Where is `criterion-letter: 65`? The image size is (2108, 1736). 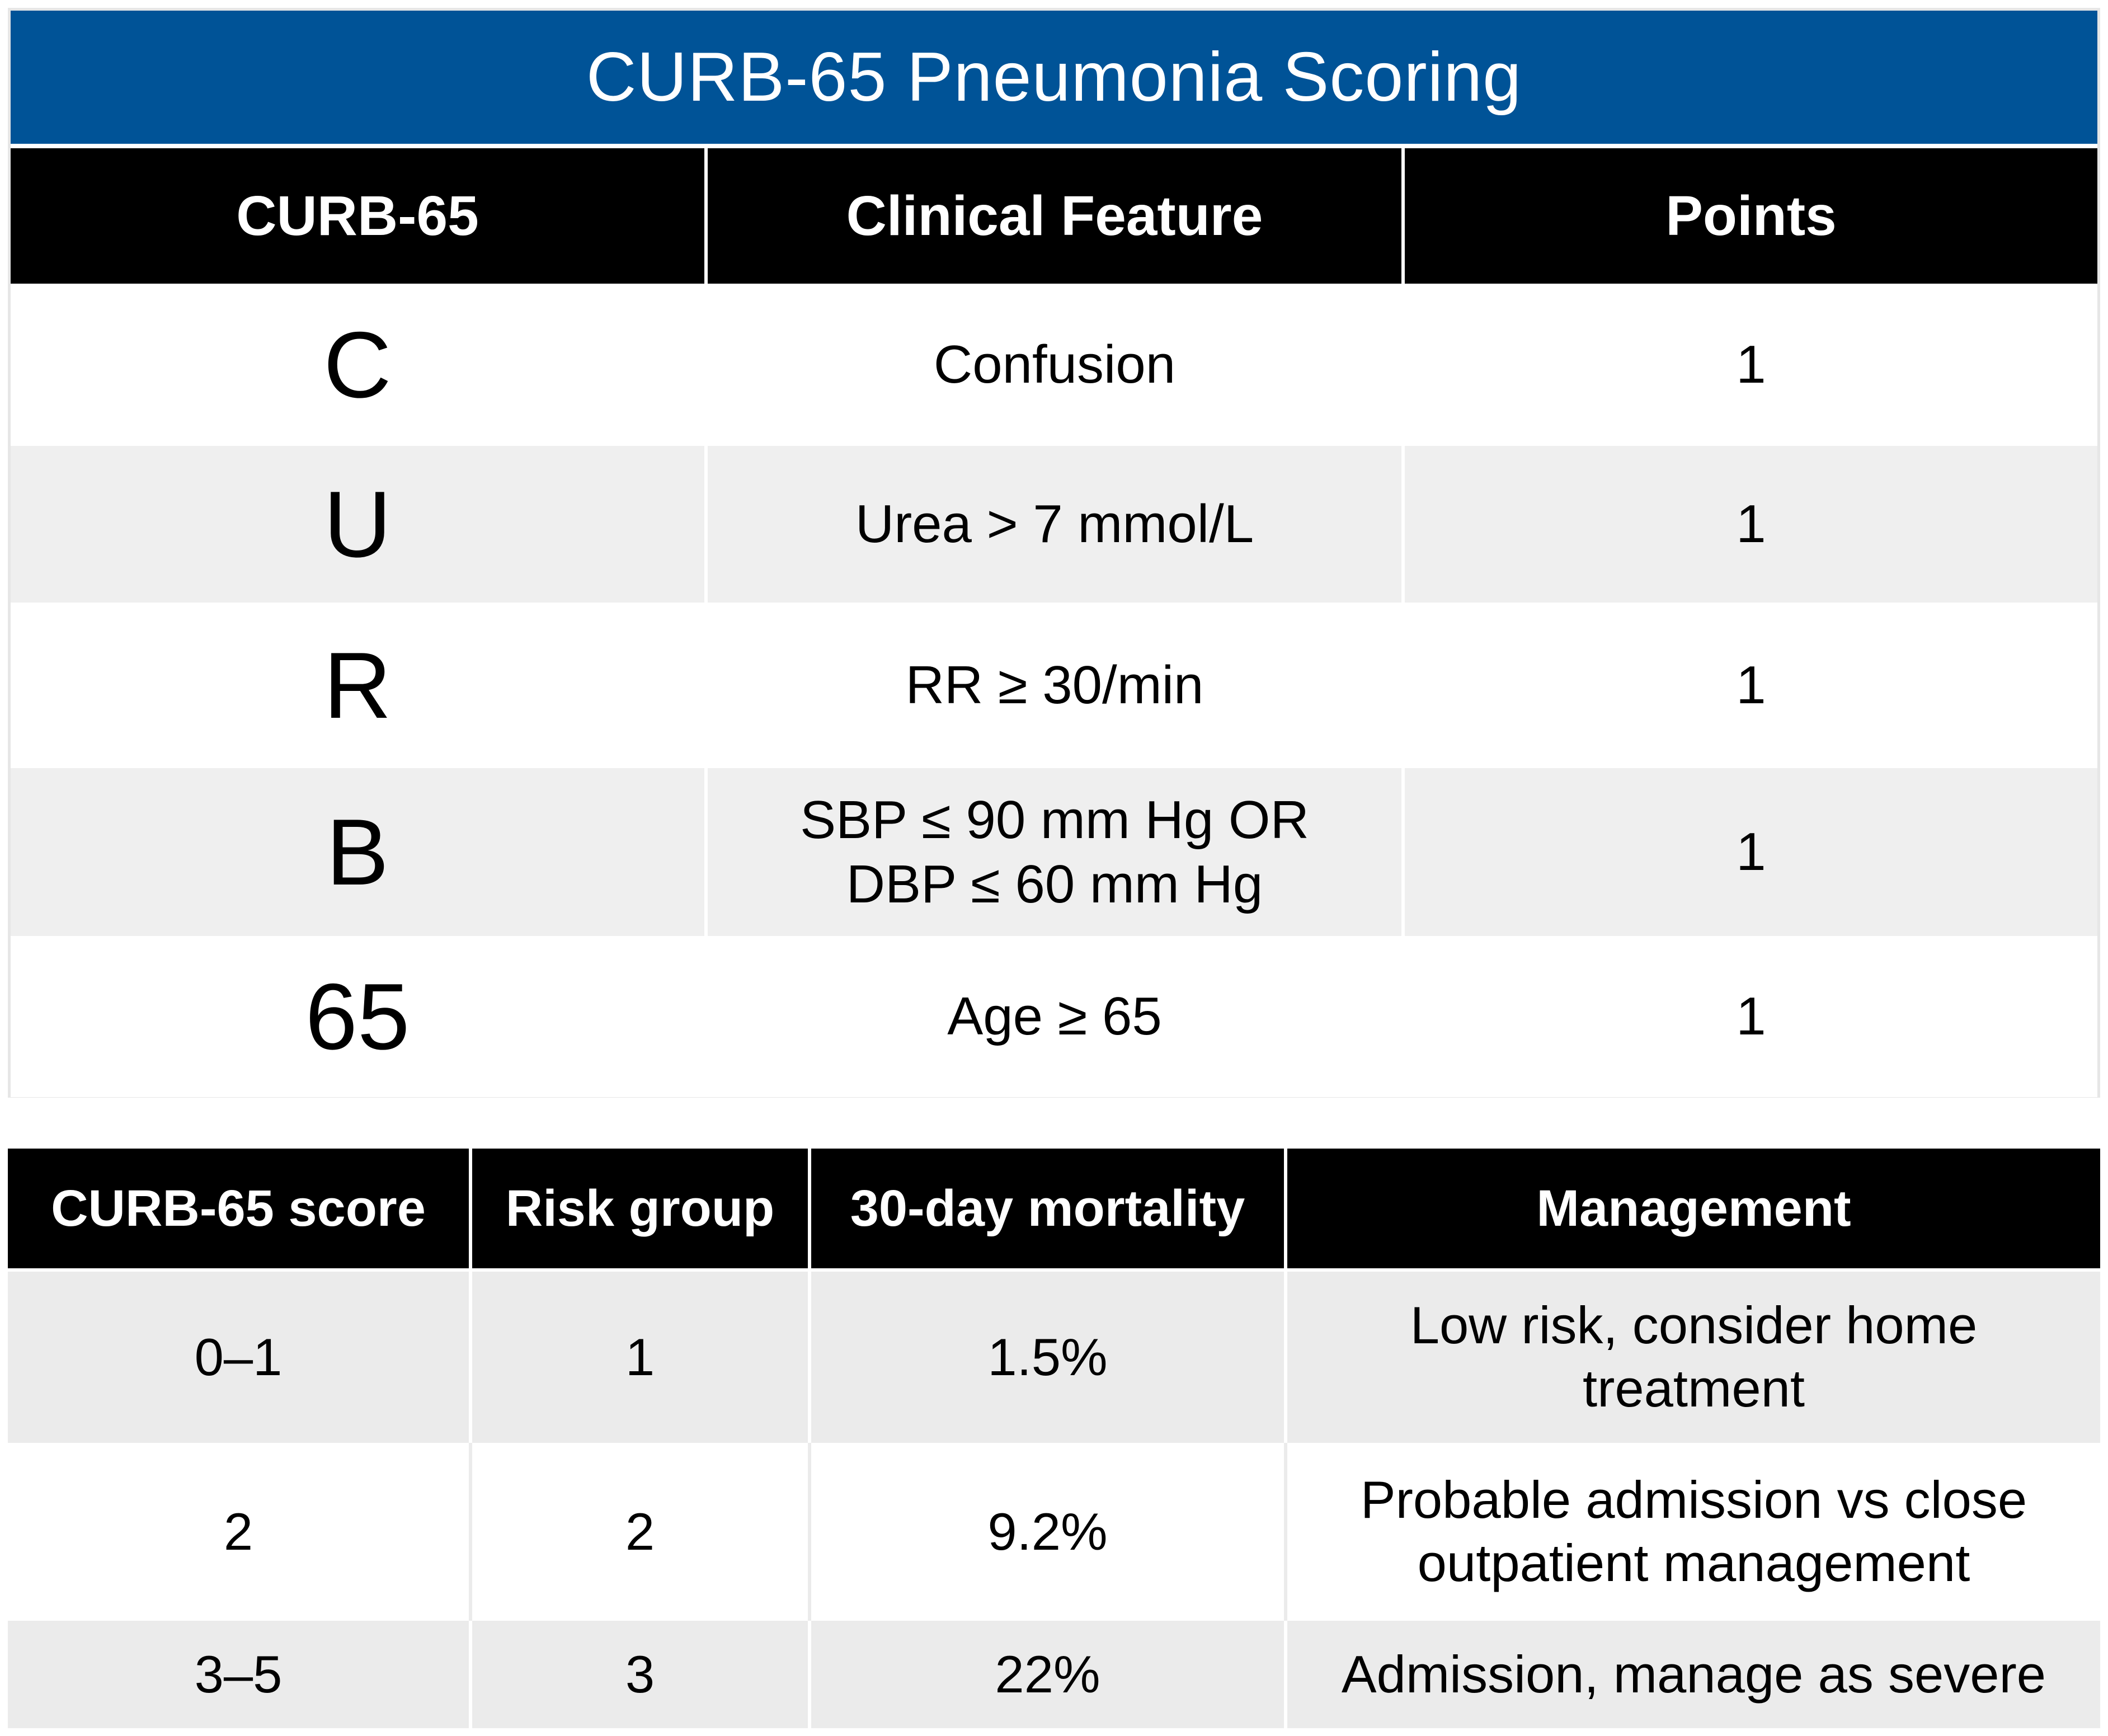 criterion-letter: 65 is located at coordinates (358, 1017).